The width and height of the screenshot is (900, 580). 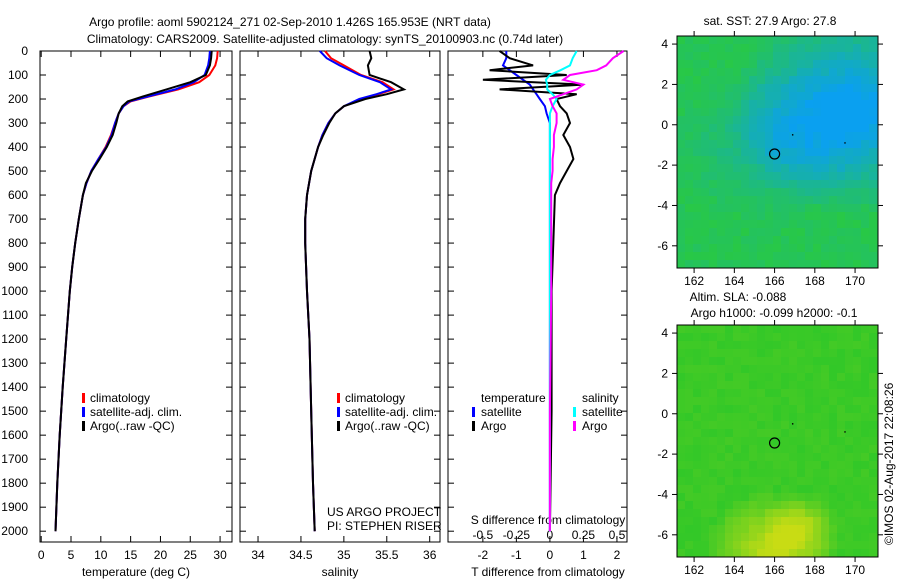 I want to click on legend-swatch-t-satellite, so click(x=473, y=412).